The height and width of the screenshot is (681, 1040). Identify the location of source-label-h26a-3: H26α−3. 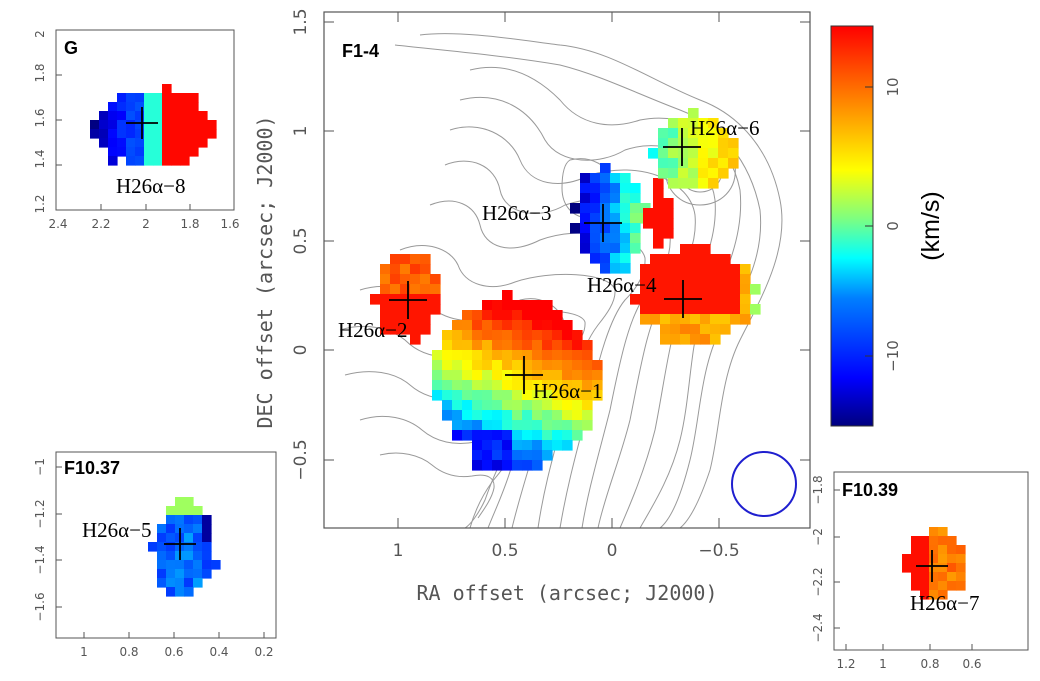
(517, 213).